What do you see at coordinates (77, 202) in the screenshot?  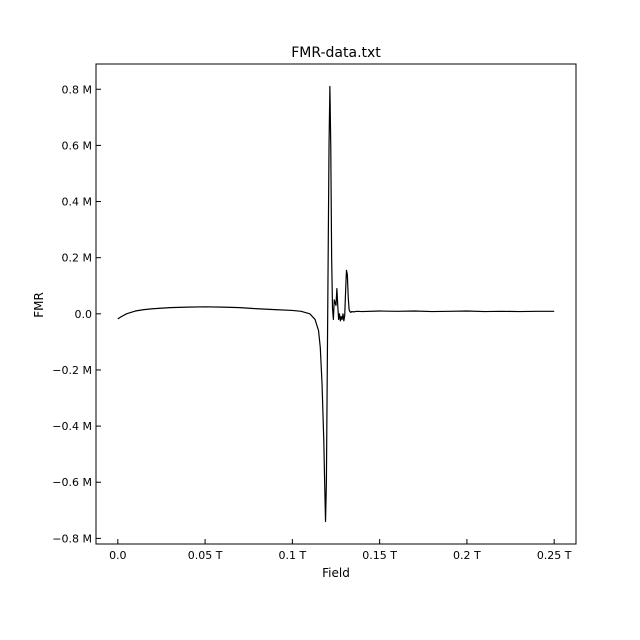 I see `y-tick-label-2: 0.4 M` at bounding box center [77, 202].